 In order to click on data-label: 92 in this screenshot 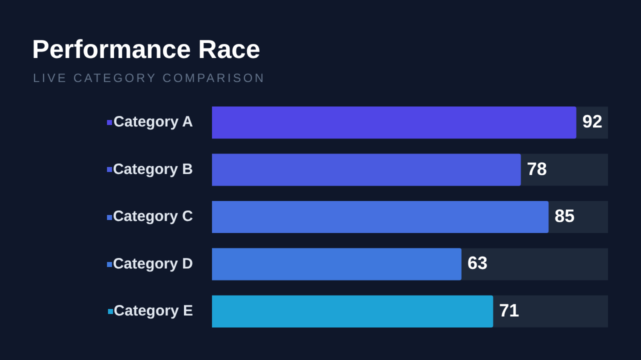, I will do `click(592, 122)`.